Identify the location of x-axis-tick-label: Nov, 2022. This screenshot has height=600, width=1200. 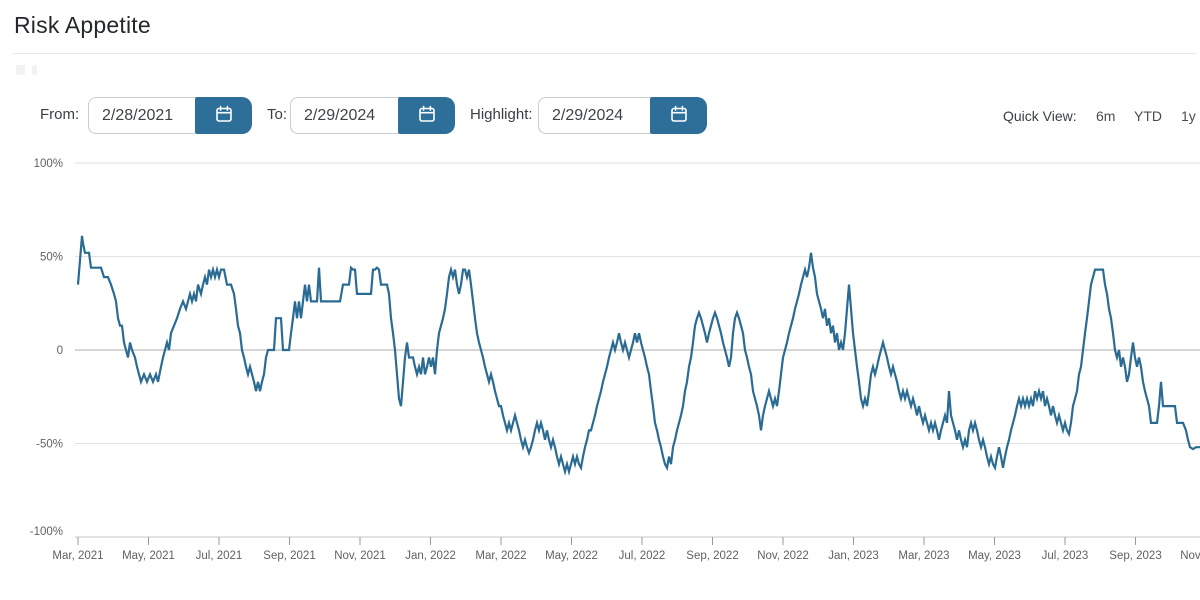
(783, 556).